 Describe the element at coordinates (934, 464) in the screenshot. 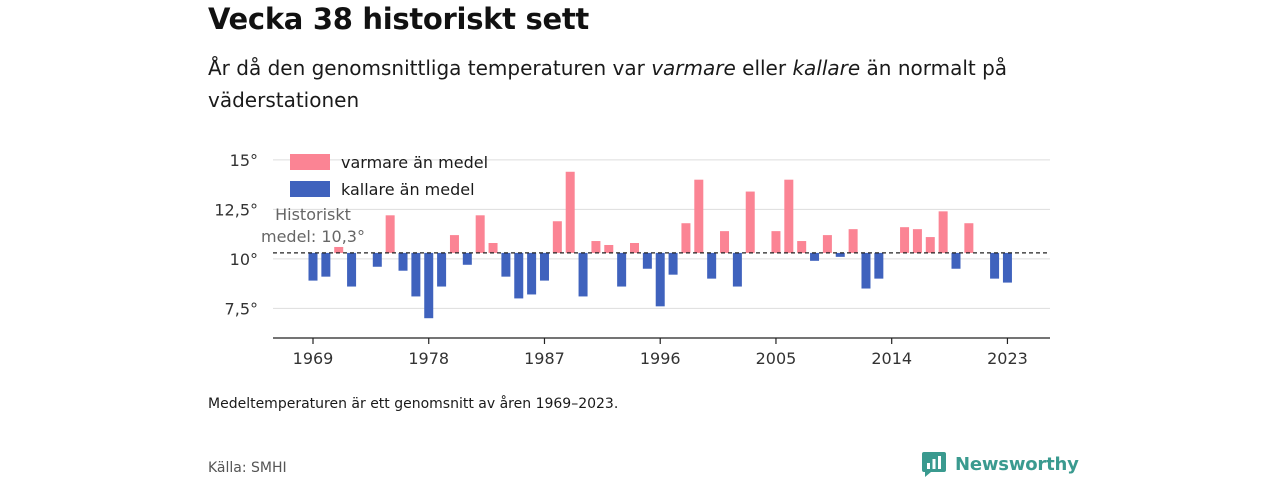

I see `newsworthy-logo-icon` at that location.